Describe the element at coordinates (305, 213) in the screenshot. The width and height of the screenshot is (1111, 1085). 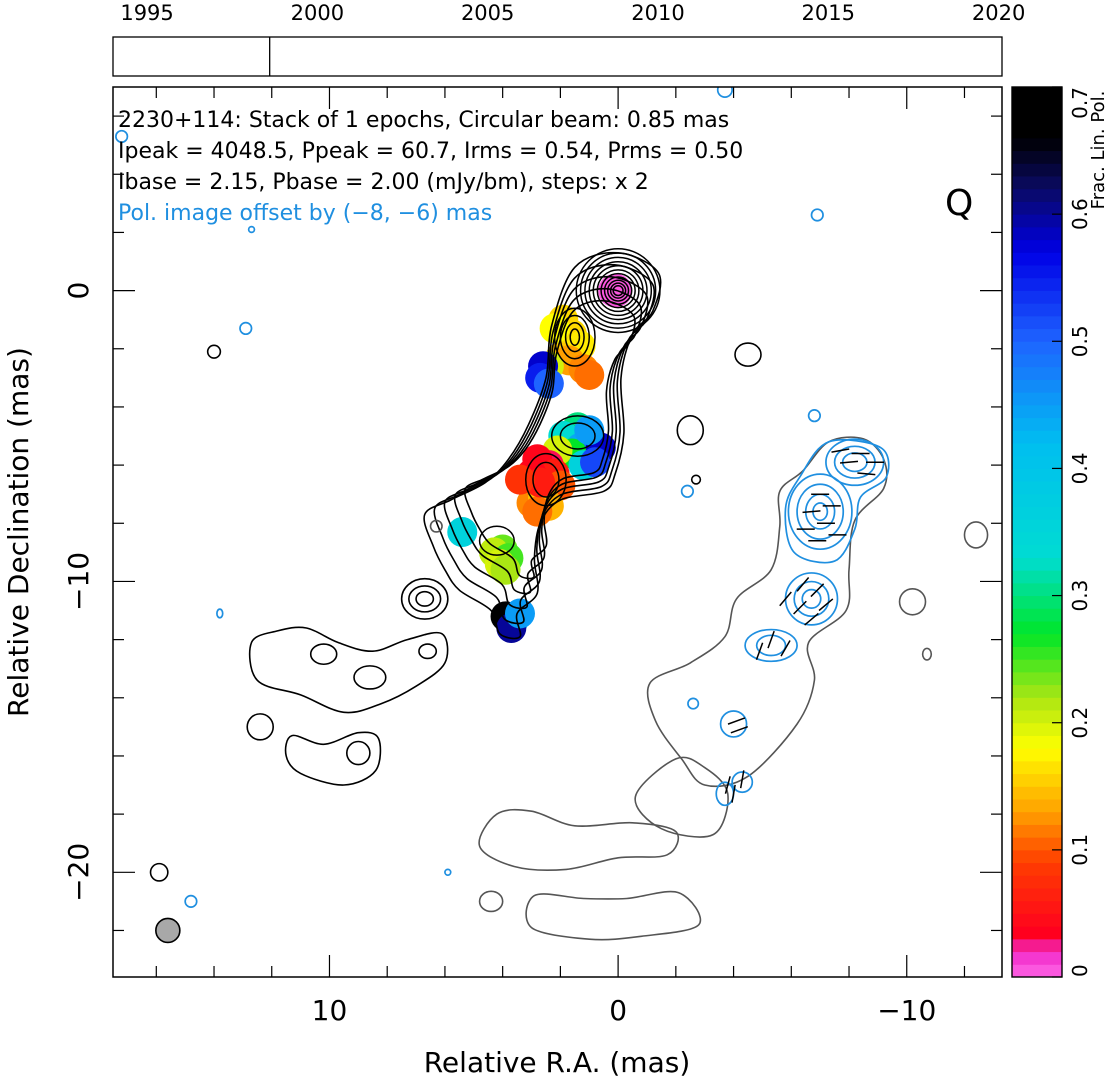
I see `pol-offset-note: Pol. image offset by (−8, −6) mas` at that location.